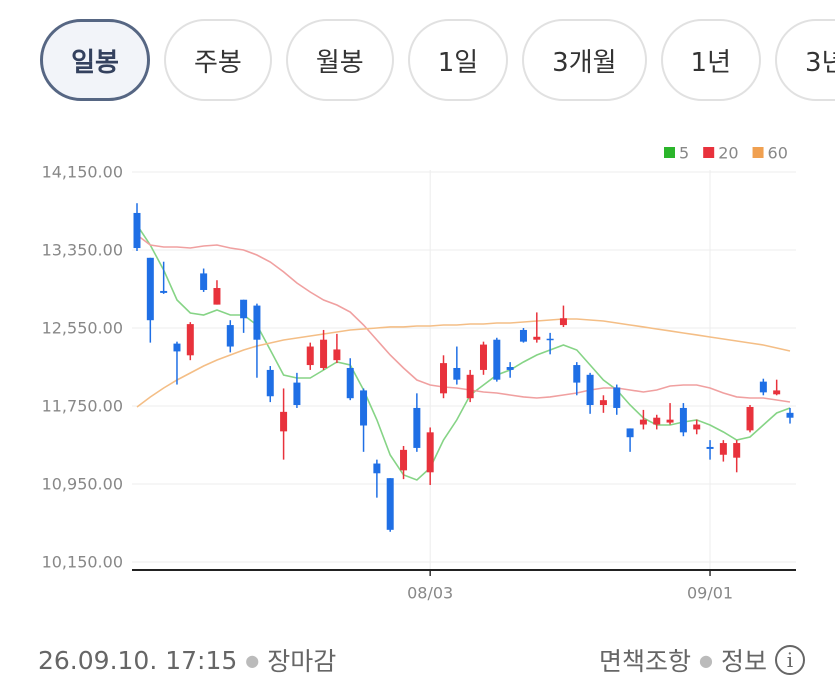  What do you see at coordinates (805, 60) in the screenshot?
I see `period-tab: 3년` at bounding box center [805, 60].